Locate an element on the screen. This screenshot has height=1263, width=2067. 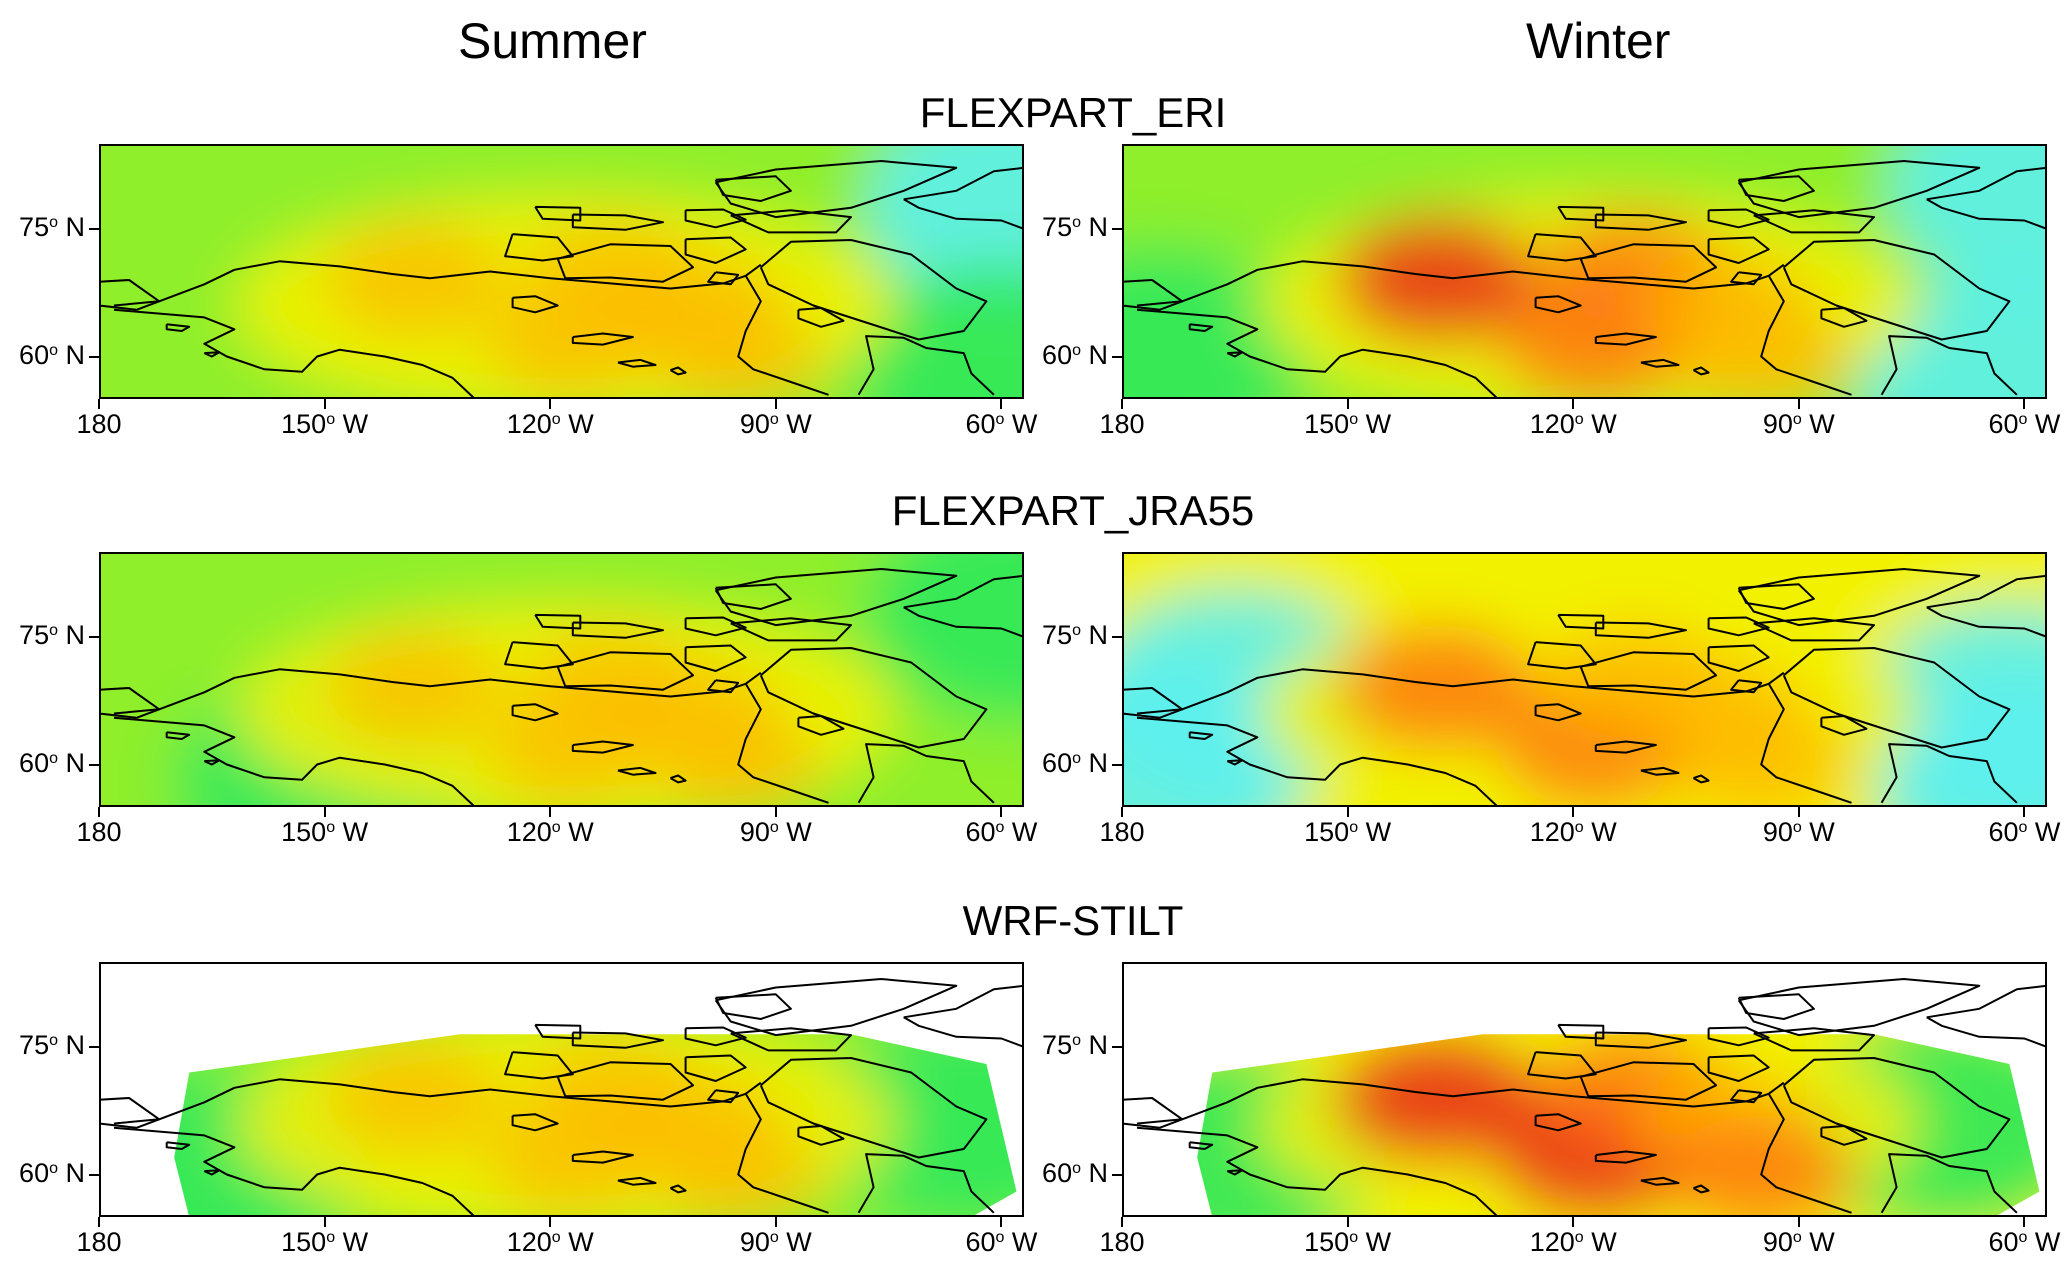
map-panel-flexpart-eri-winter is located at coordinates (1584, 271).